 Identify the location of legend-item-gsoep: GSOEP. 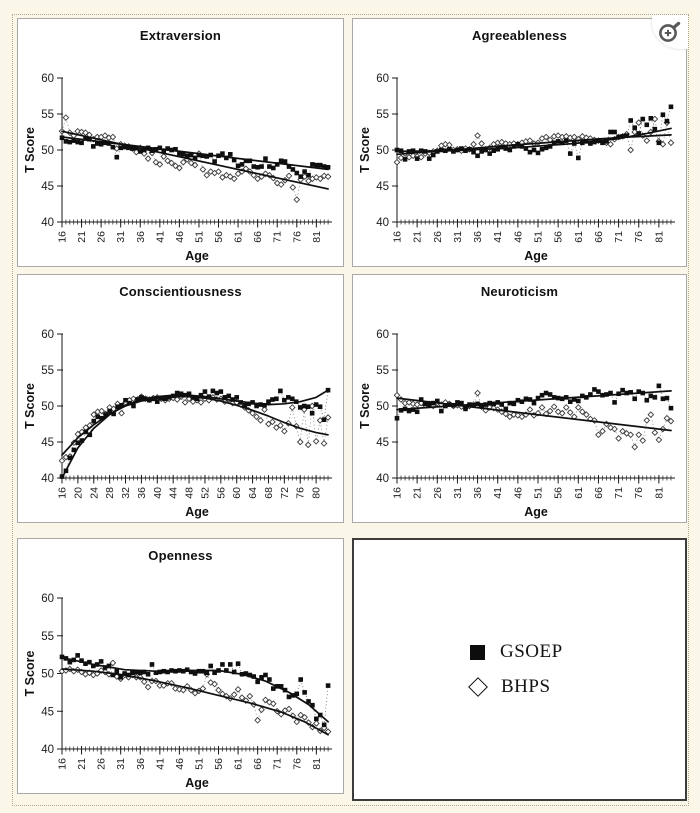
(577, 652).